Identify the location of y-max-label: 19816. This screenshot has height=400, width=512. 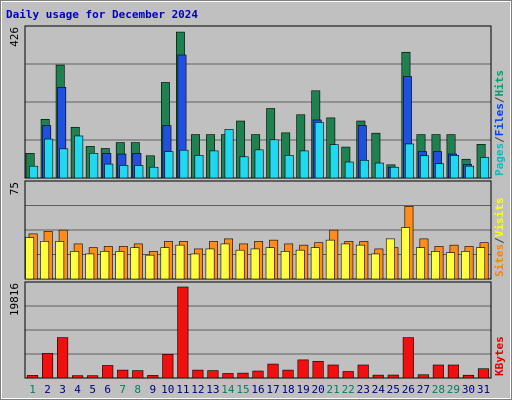
(14, 299).